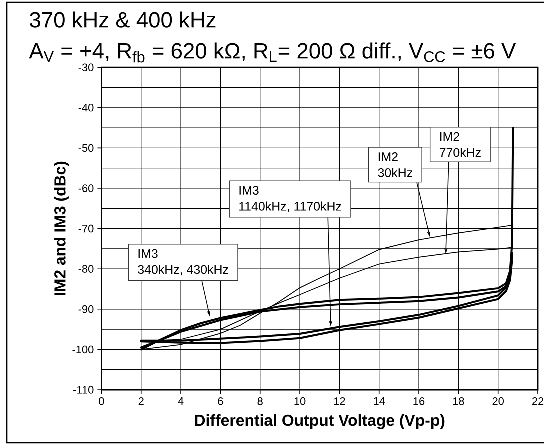  I want to click on x-tick-label: 6, so click(221, 402).